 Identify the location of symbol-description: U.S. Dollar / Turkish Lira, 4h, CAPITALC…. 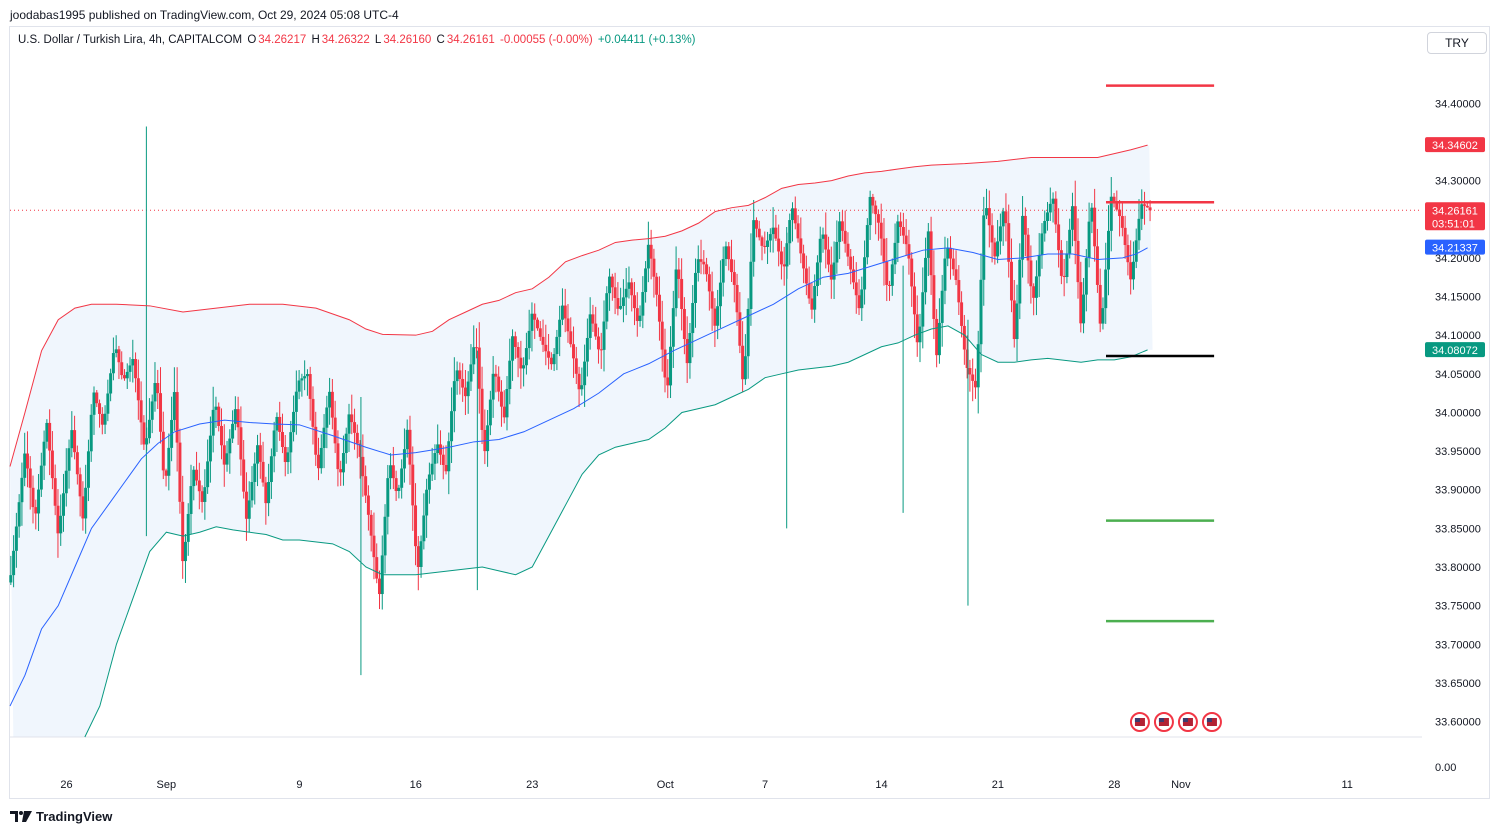
(130, 40).